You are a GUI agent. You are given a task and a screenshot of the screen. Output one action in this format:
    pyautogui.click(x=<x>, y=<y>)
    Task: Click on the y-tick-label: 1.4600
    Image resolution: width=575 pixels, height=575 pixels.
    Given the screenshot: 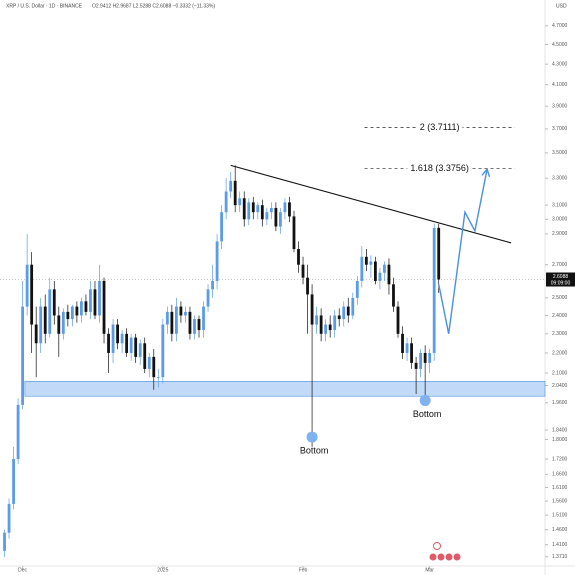 What is the action you would take?
    pyautogui.click(x=560, y=530)
    